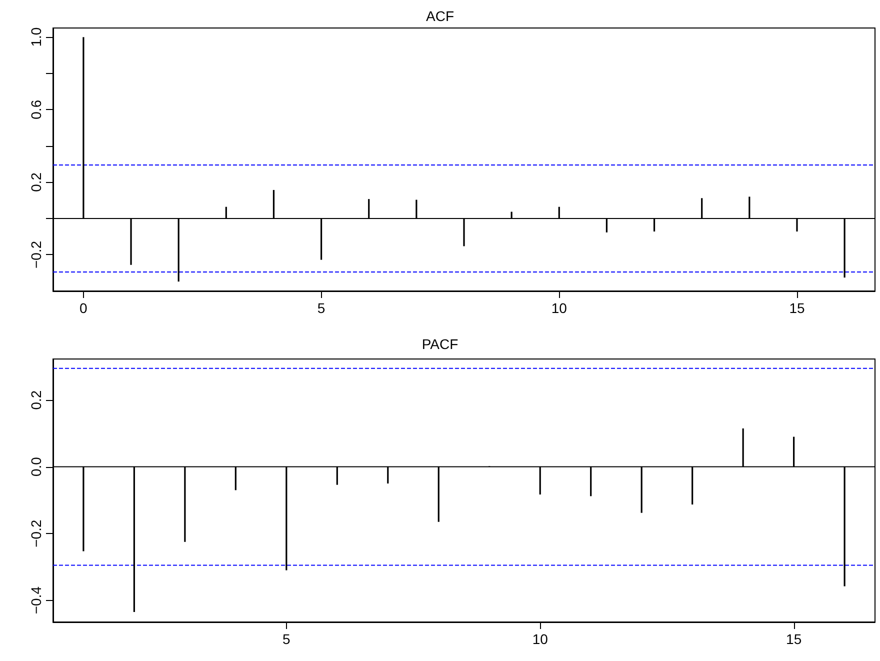 This screenshot has width=880, height=661. Describe the element at coordinates (36, 37) in the screenshot. I see `y-tick-label: 1.0` at that location.